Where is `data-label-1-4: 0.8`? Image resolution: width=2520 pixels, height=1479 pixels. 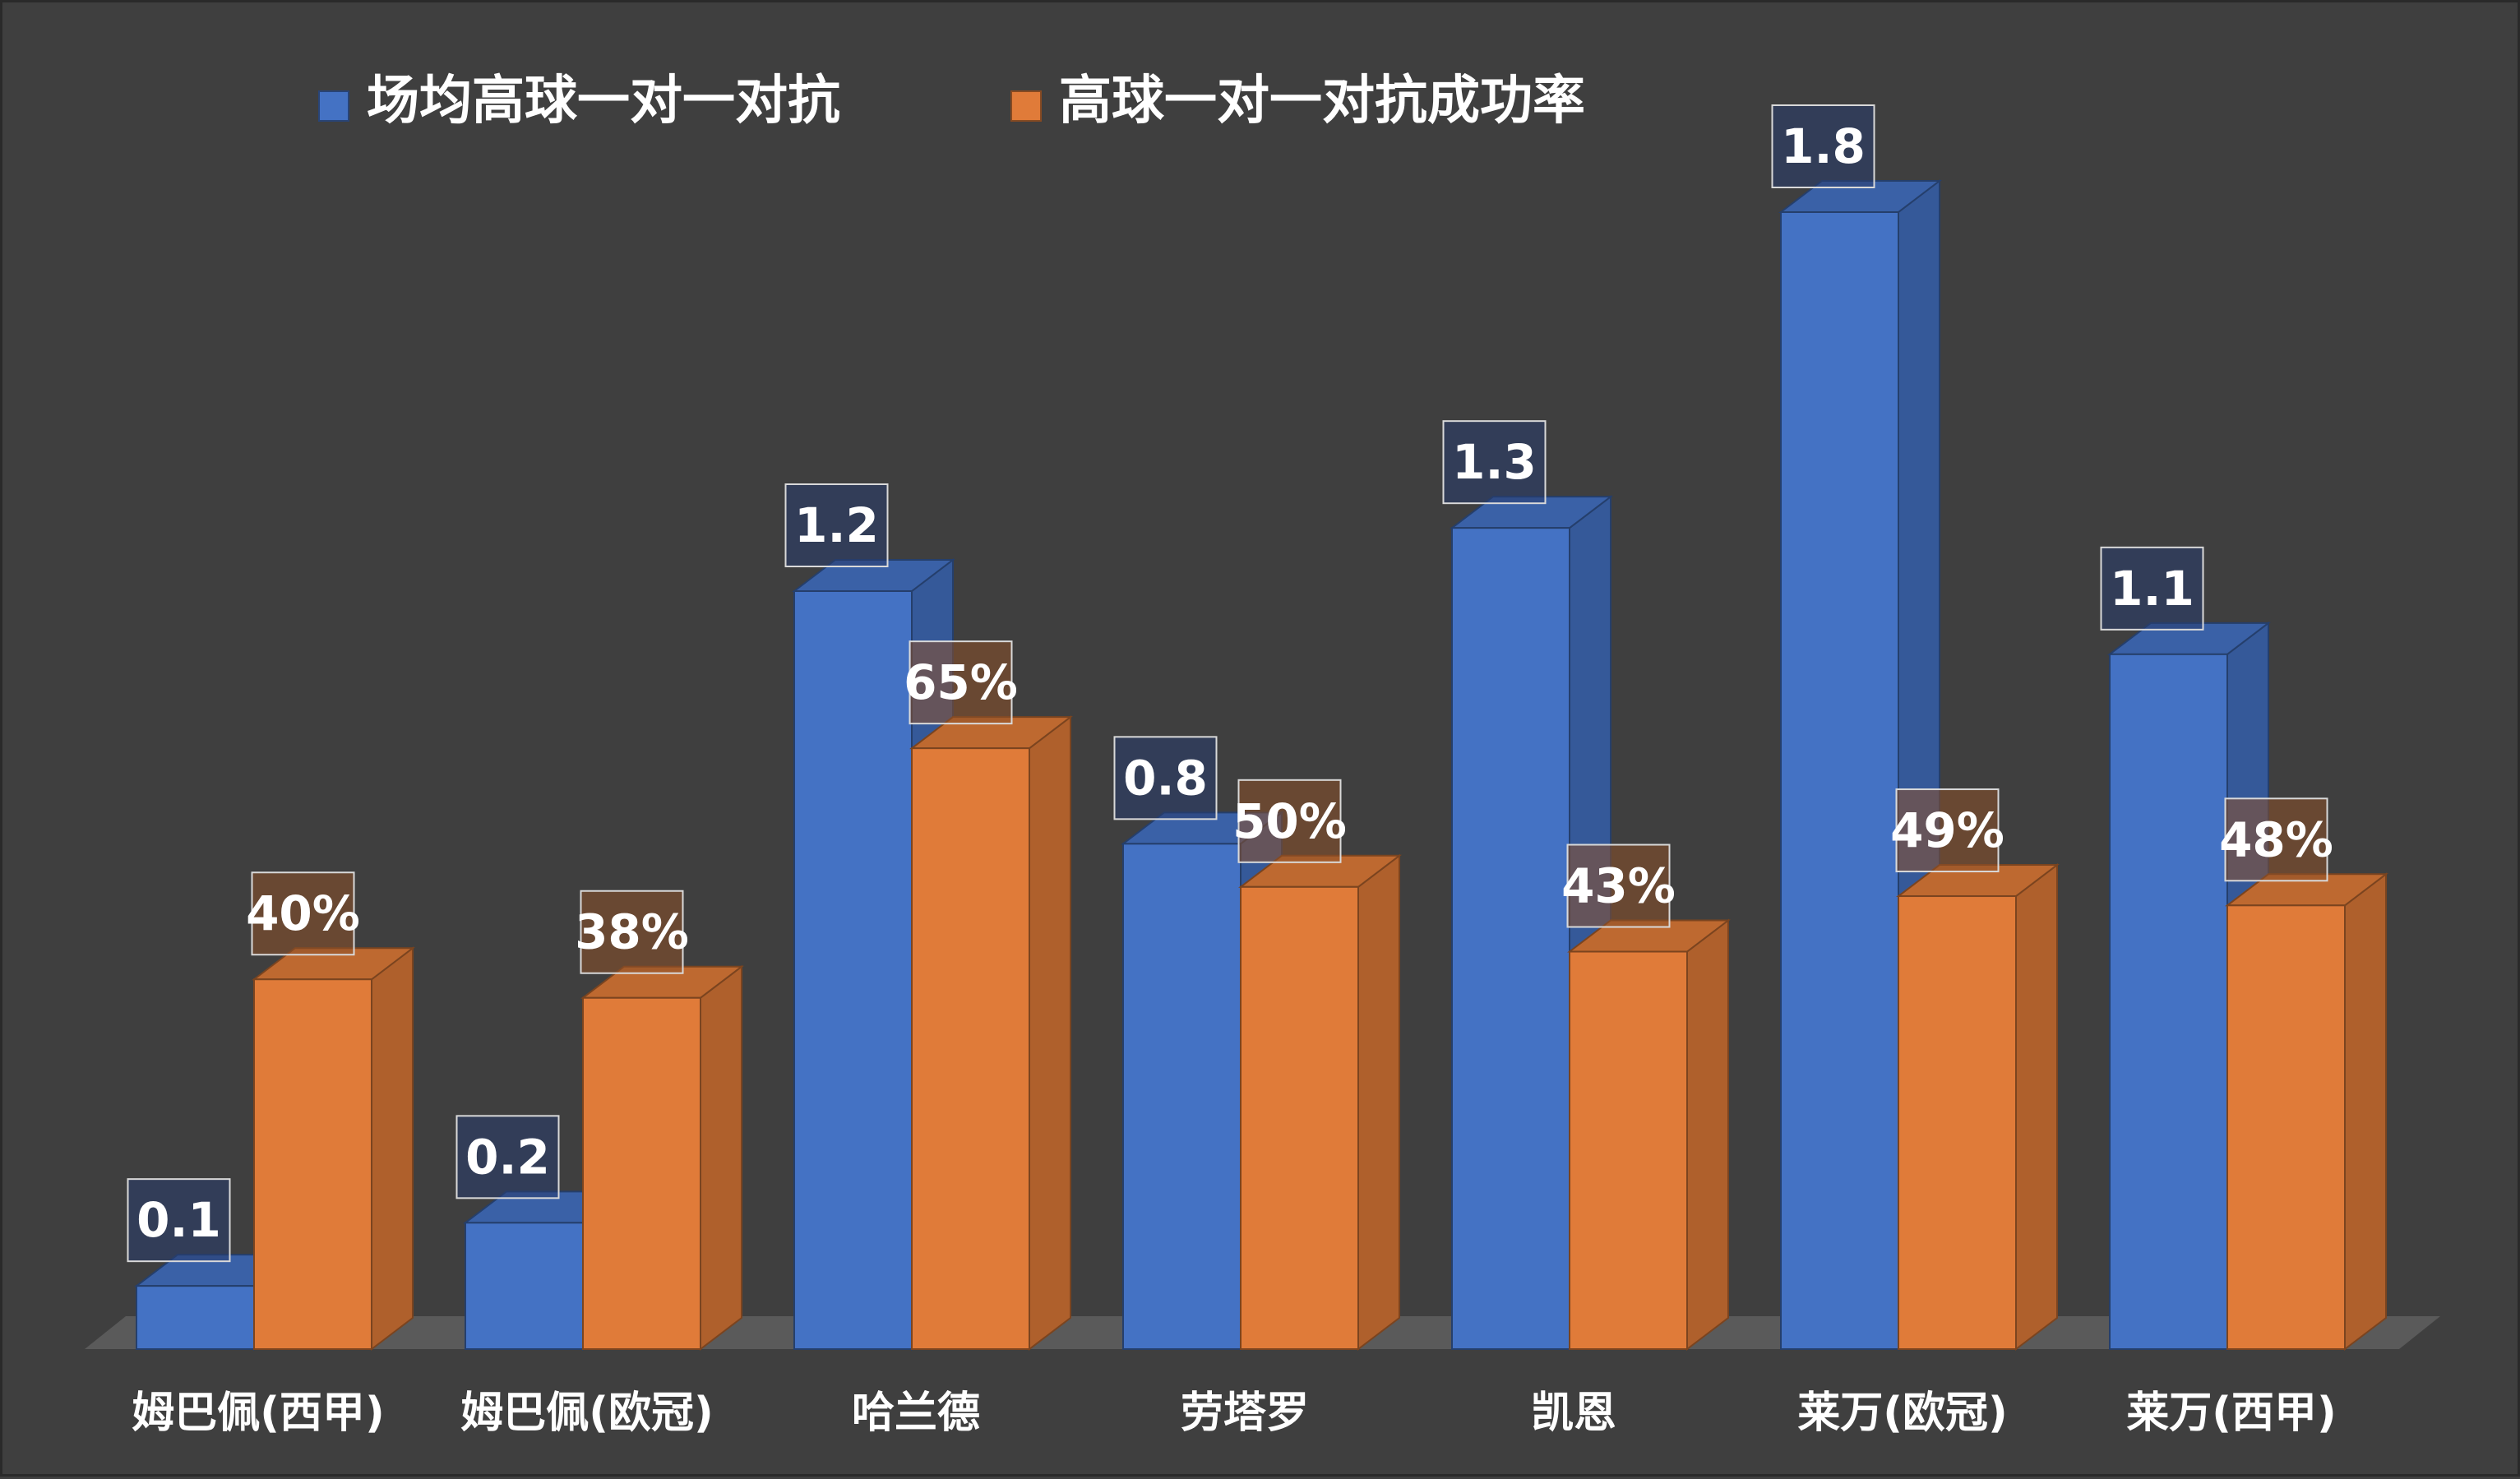 data-label-1-4: 0.8 is located at coordinates (1165, 778).